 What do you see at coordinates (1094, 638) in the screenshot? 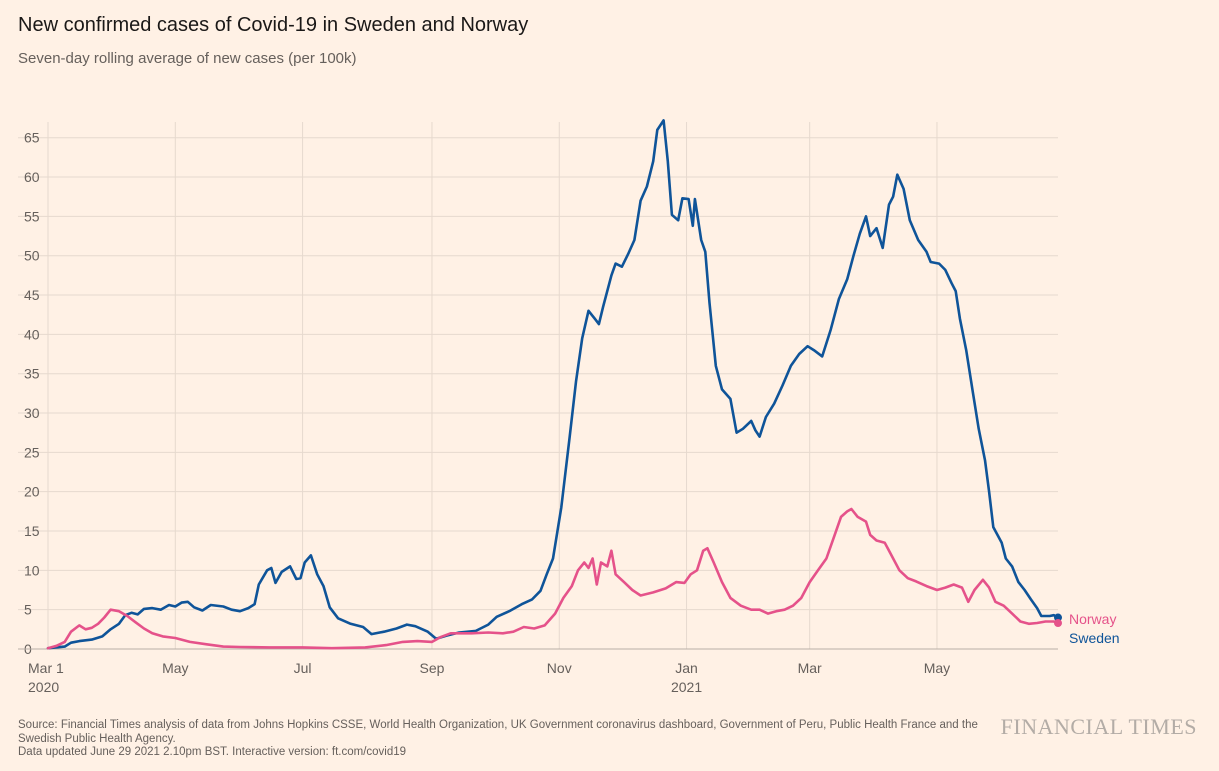
I see `series-label-sweden: Sweden` at bounding box center [1094, 638].